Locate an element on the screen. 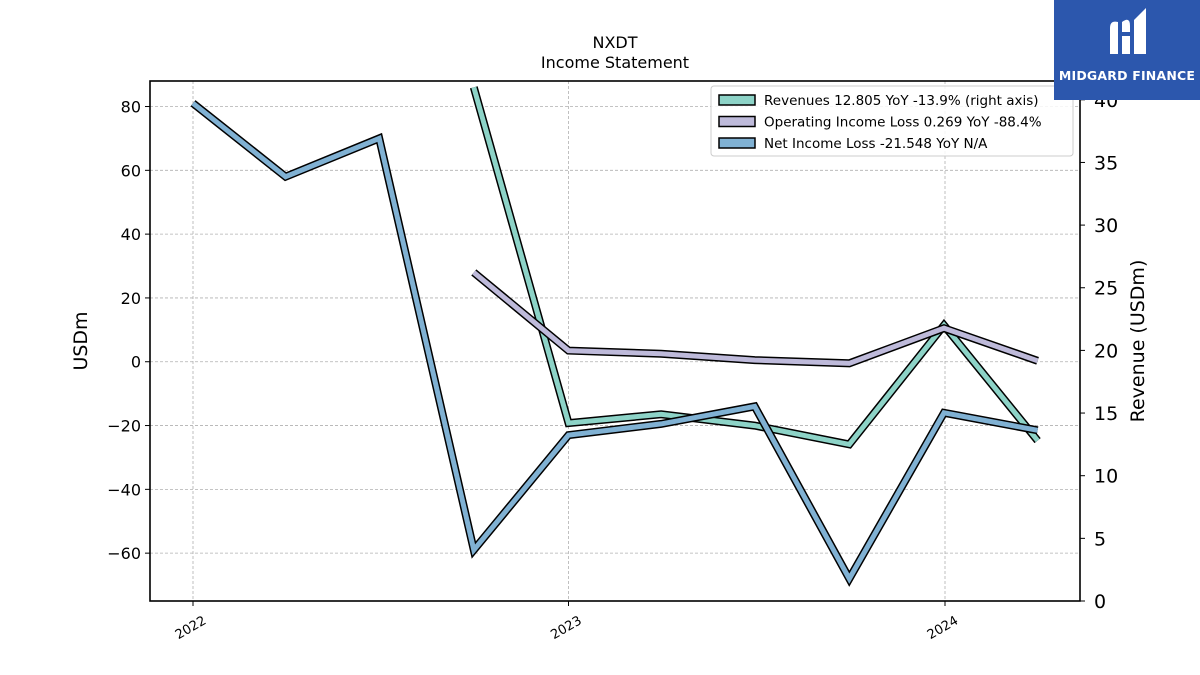  right-tick-label: 35 is located at coordinates (1106, 163).